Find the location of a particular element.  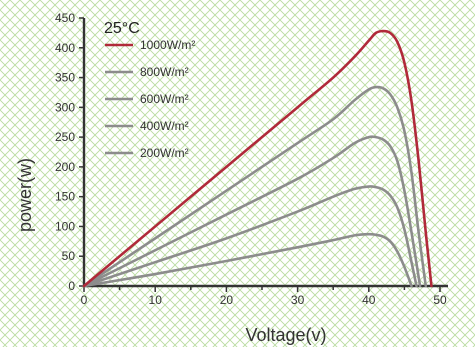

x-tick-label: 40 is located at coordinates (369, 300).